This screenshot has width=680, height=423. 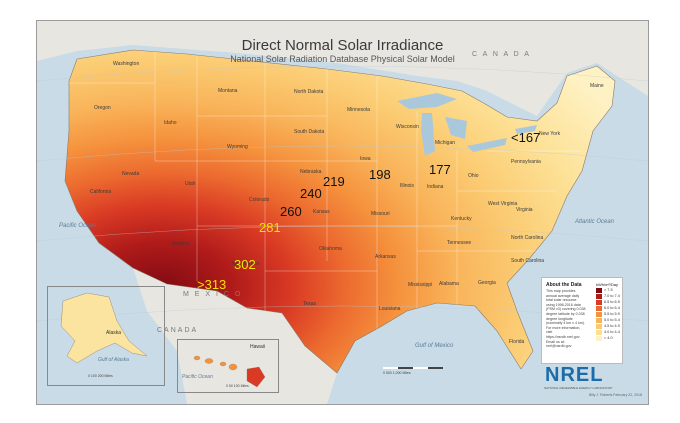 What do you see at coordinates (113, 360) in the screenshot?
I see `gulf-alaska-label: Gulf of Alaska` at bounding box center [113, 360].